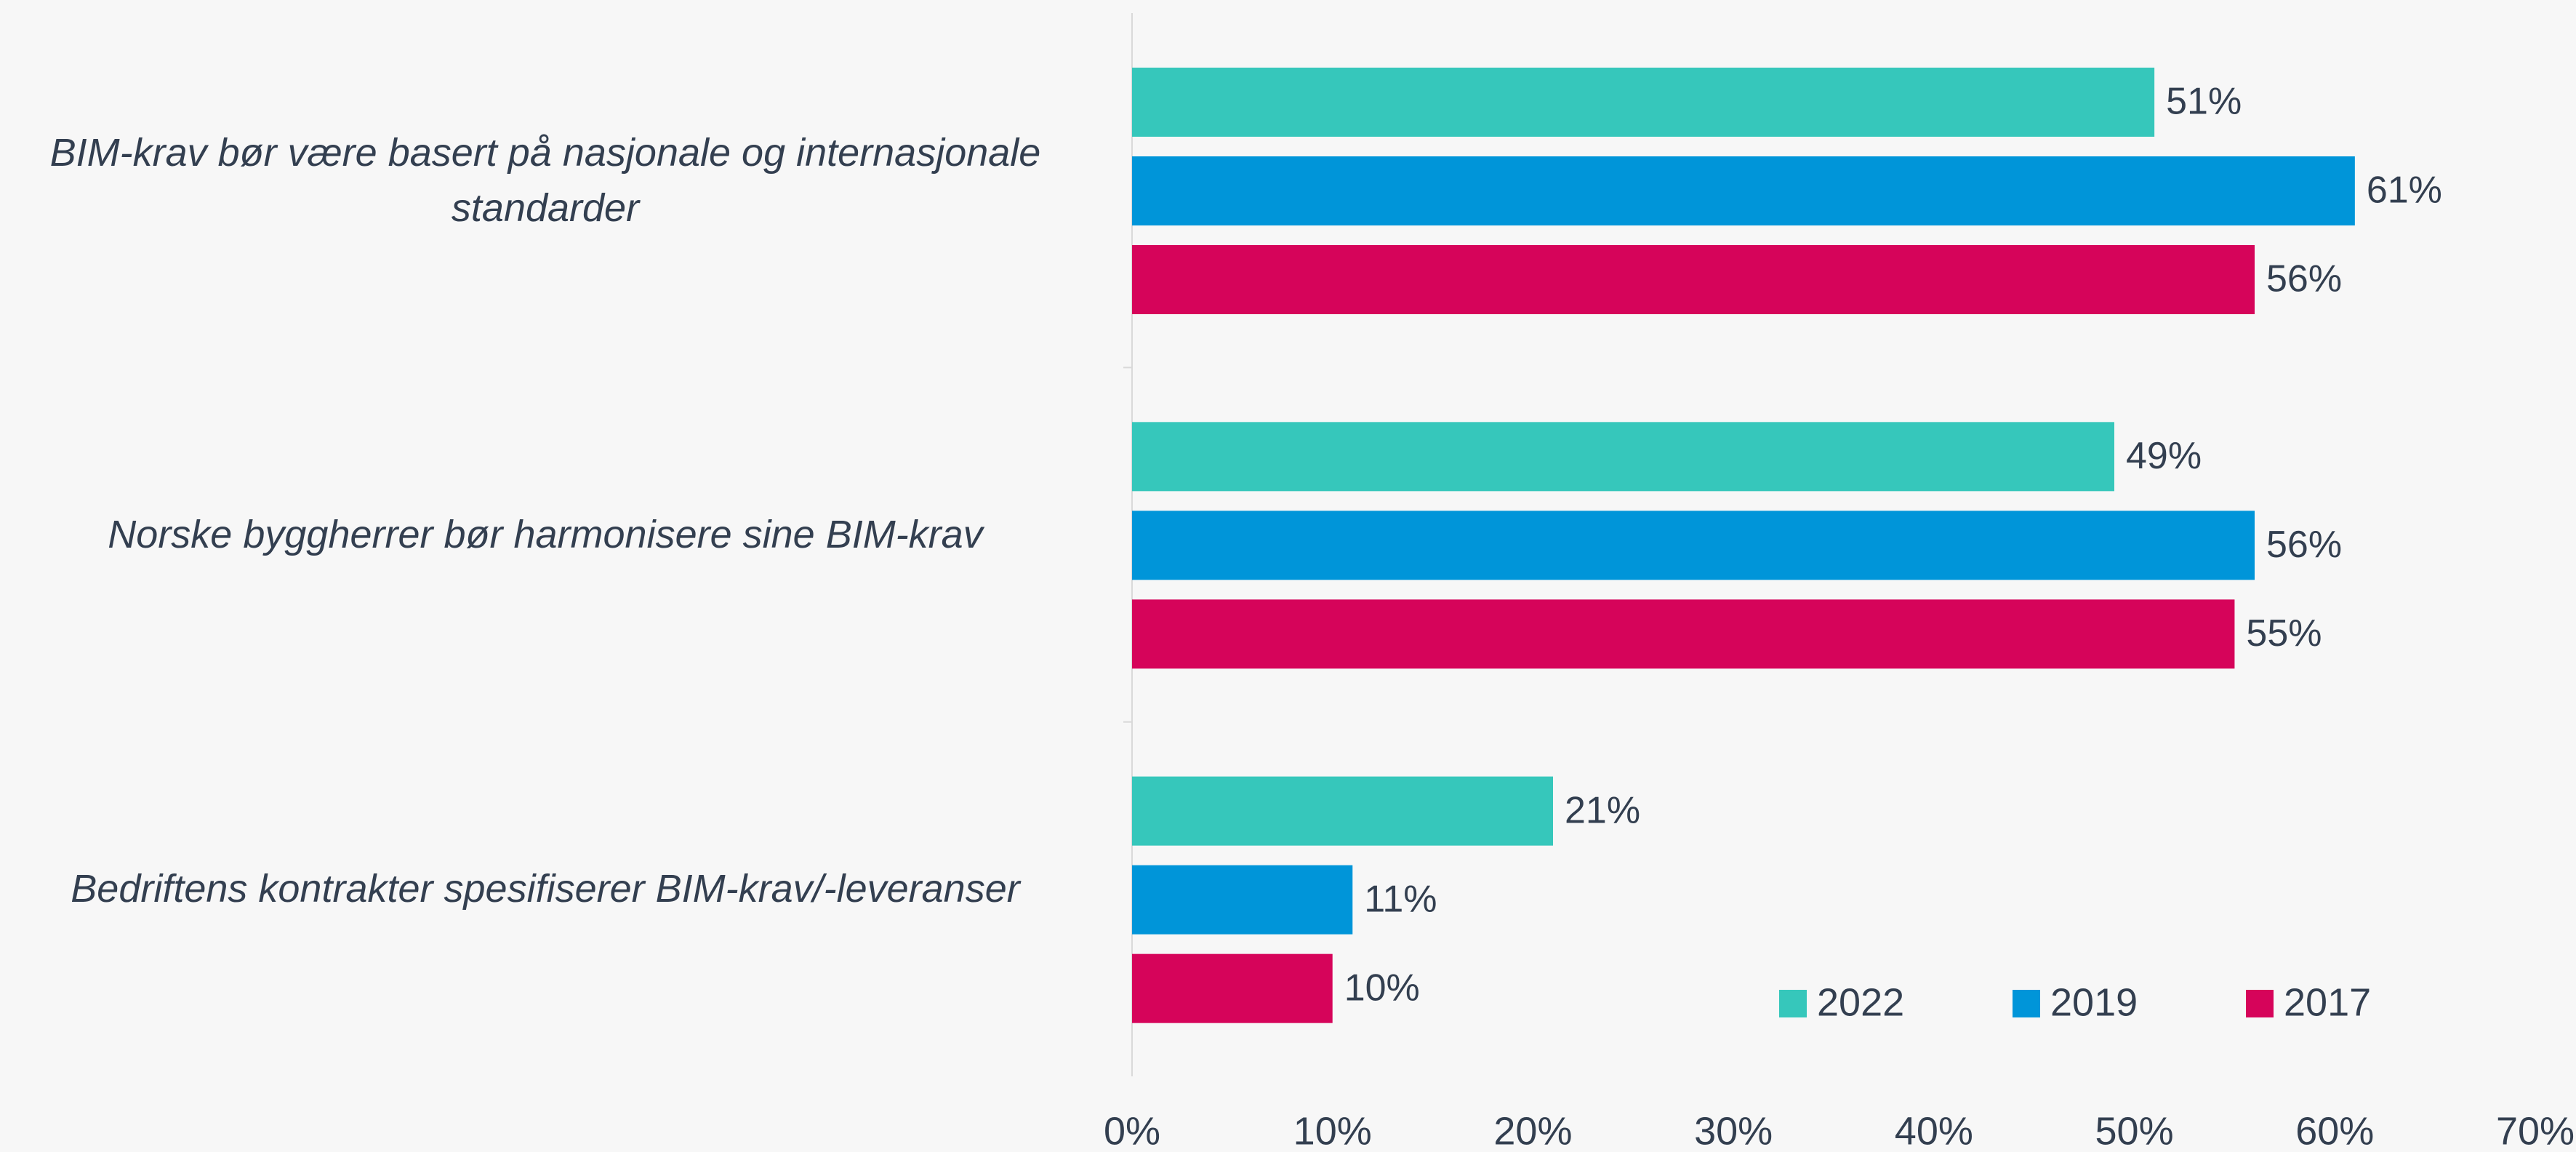  What do you see at coordinates (2094, 1002) in the screenshot?
I see `legend-label: 2019` at bounding box center [2094, 1002].